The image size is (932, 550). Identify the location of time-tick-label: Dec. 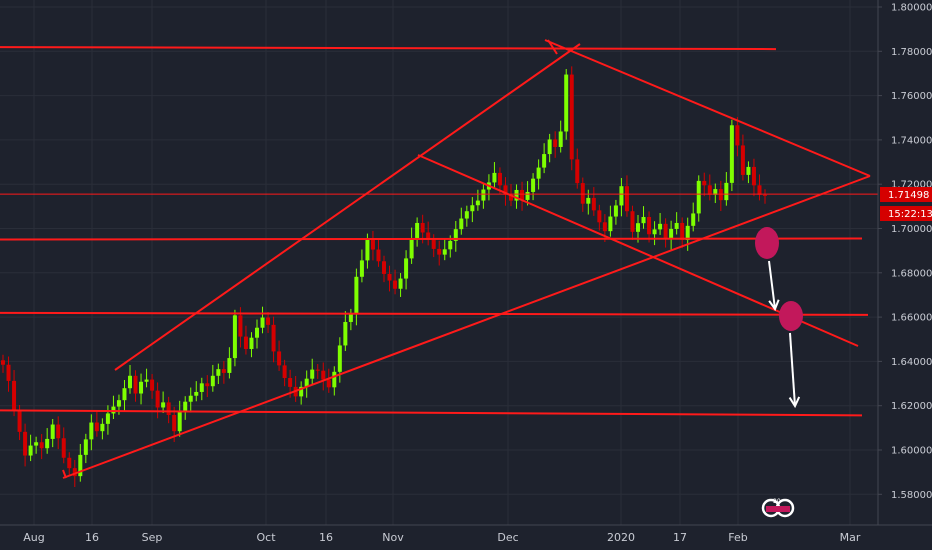
(507, 537).